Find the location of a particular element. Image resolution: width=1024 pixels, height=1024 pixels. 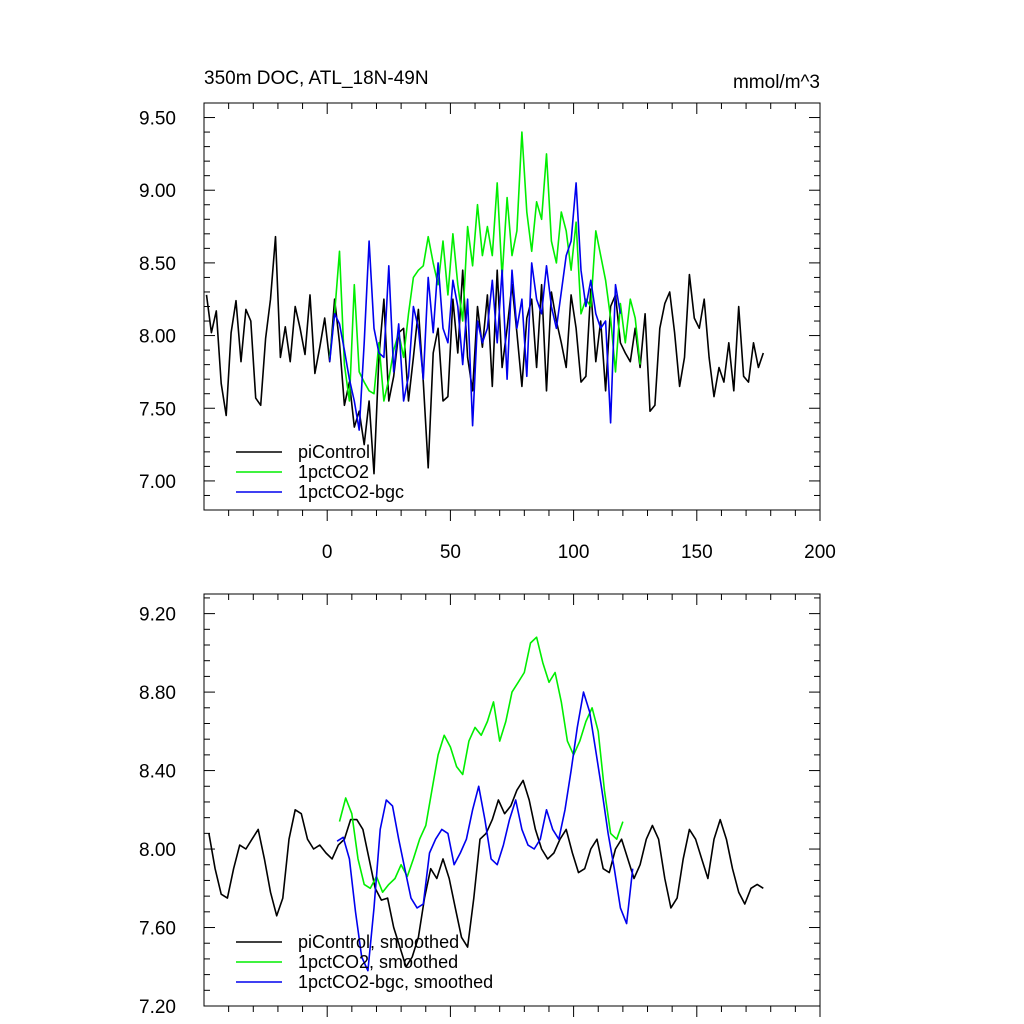

legend-label: 1pctCO2 is located at coordinates (333, 472).